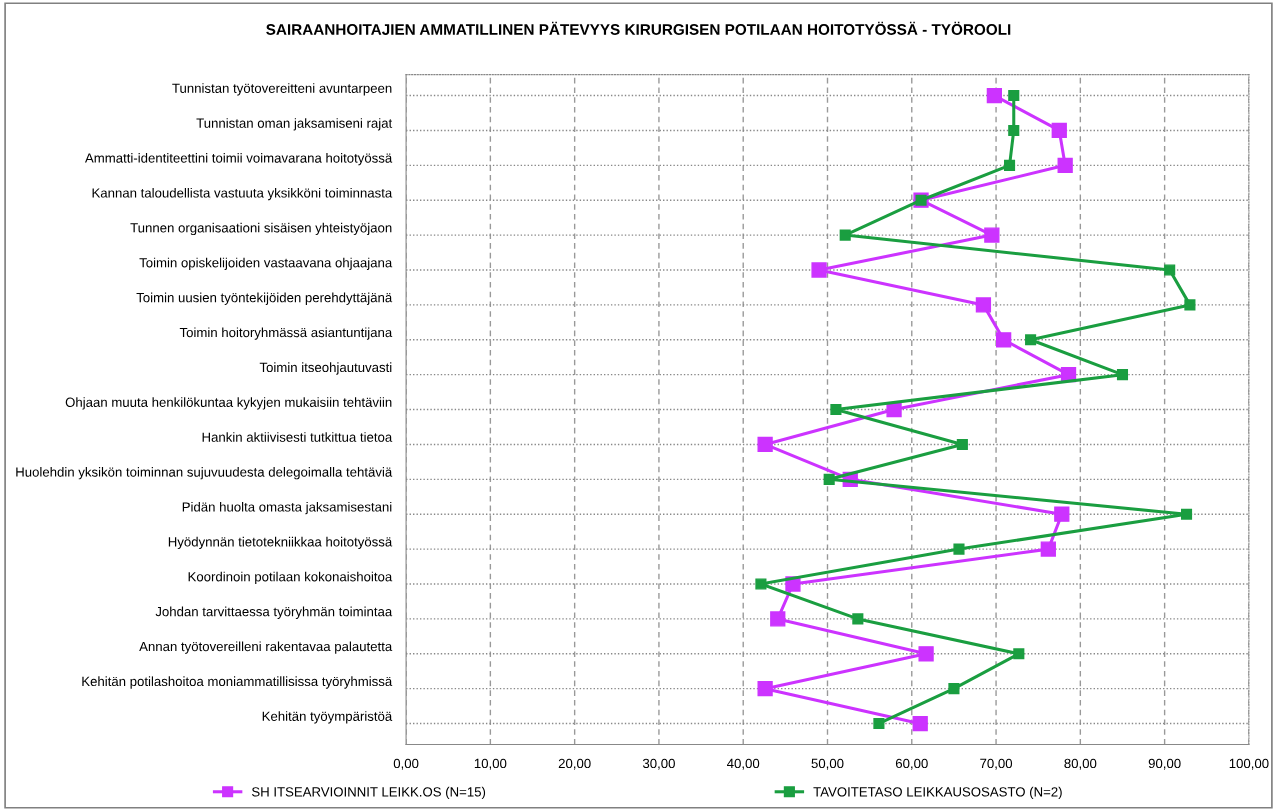  I want to click on legend-label: TAVOITETASO LEIKKAUSOSASTO (N=2), so click(937, 793).